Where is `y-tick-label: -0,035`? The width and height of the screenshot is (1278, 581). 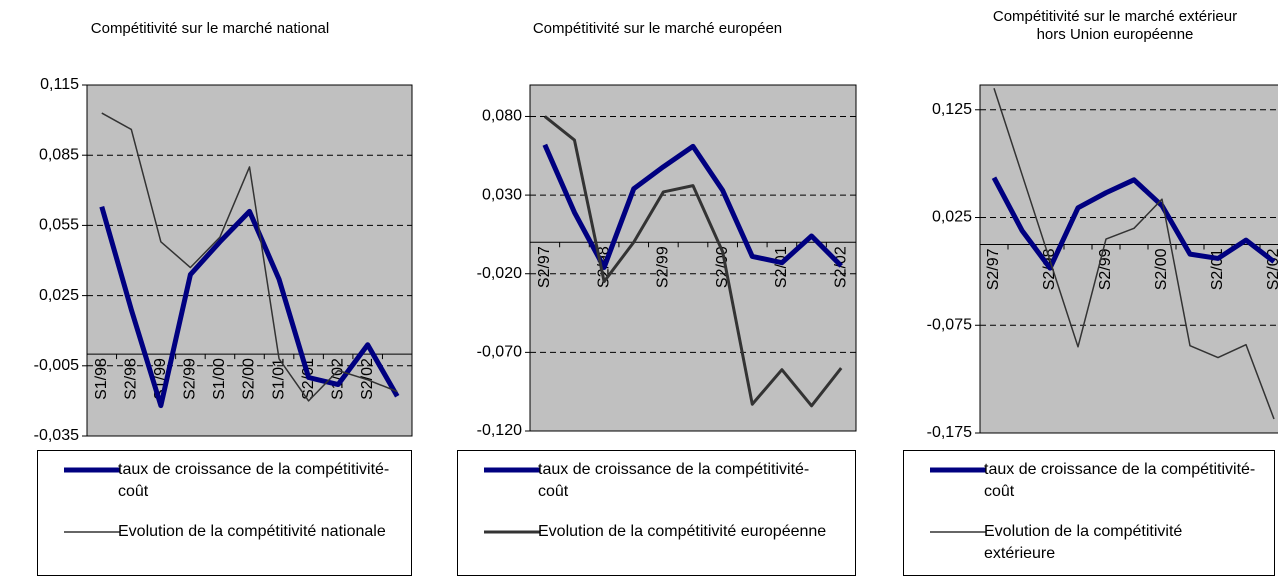 y-tick-label: -0,035 is located at coordinates (56, 435).